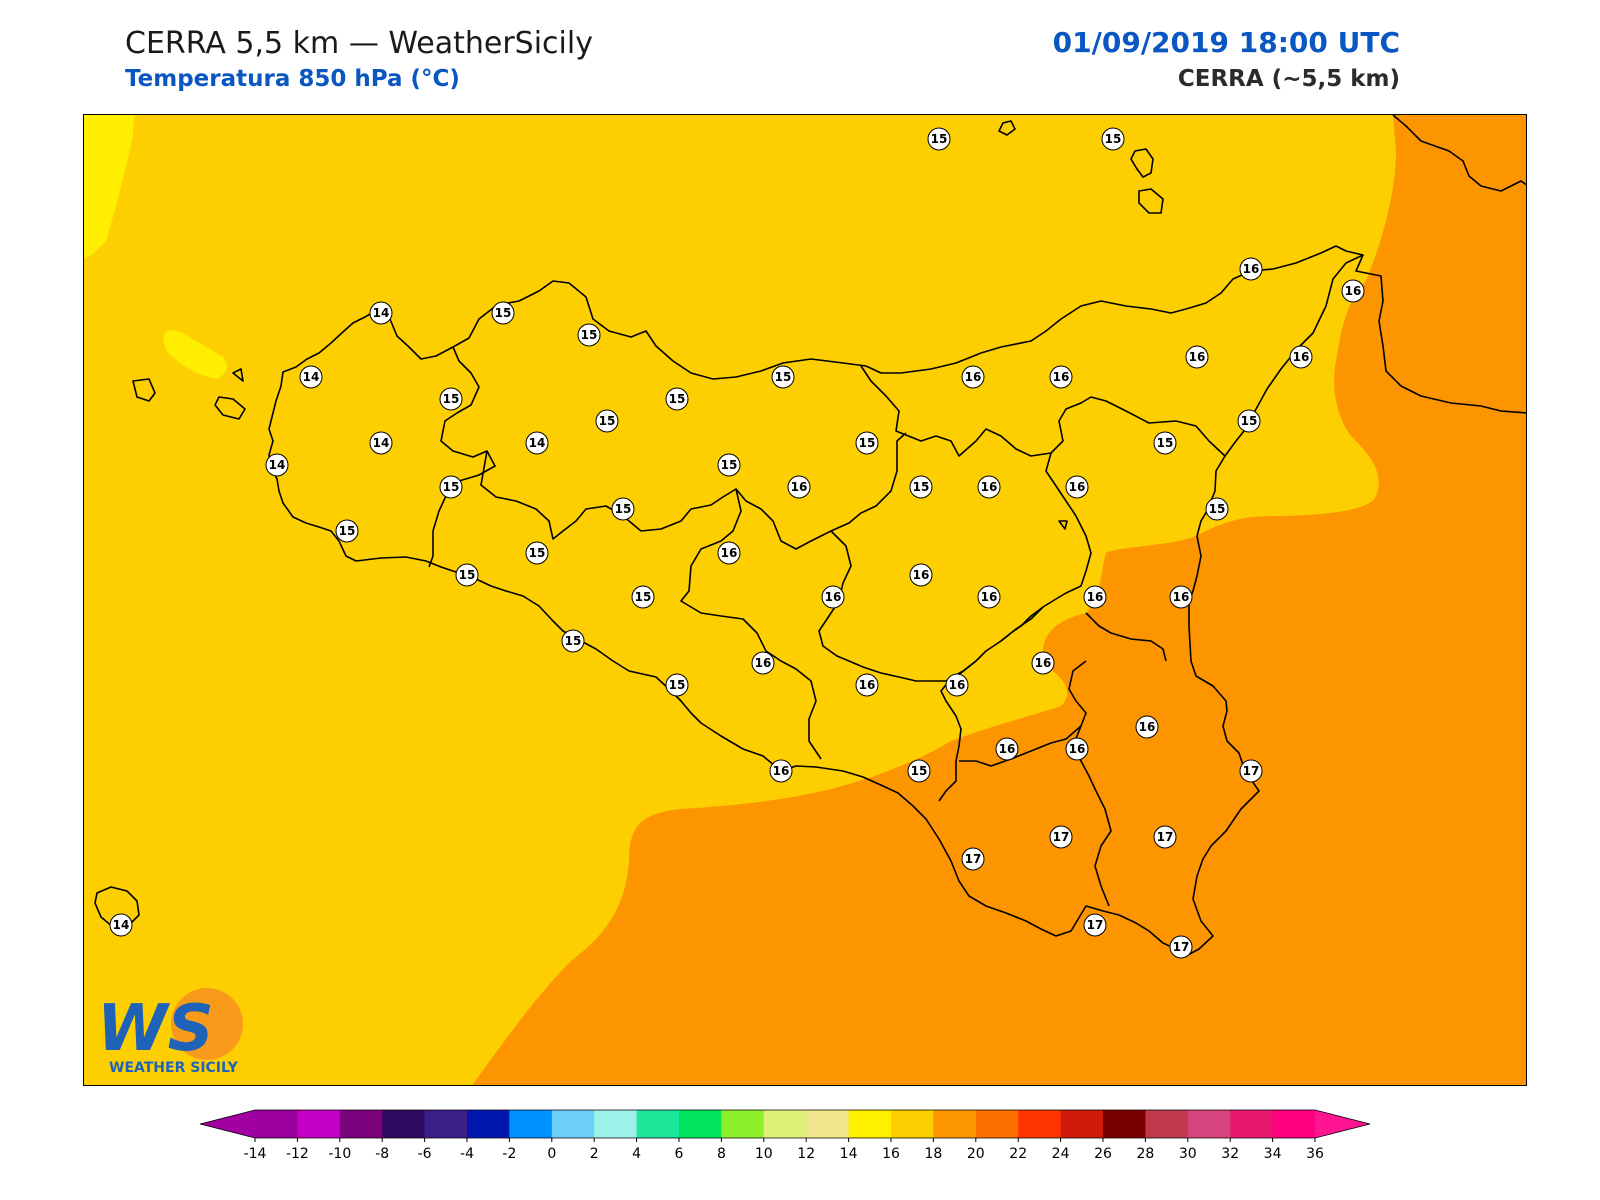 The image size is (1600, 1200). I want to click on colorbar-tick-label: 2, so click(594, 1154).